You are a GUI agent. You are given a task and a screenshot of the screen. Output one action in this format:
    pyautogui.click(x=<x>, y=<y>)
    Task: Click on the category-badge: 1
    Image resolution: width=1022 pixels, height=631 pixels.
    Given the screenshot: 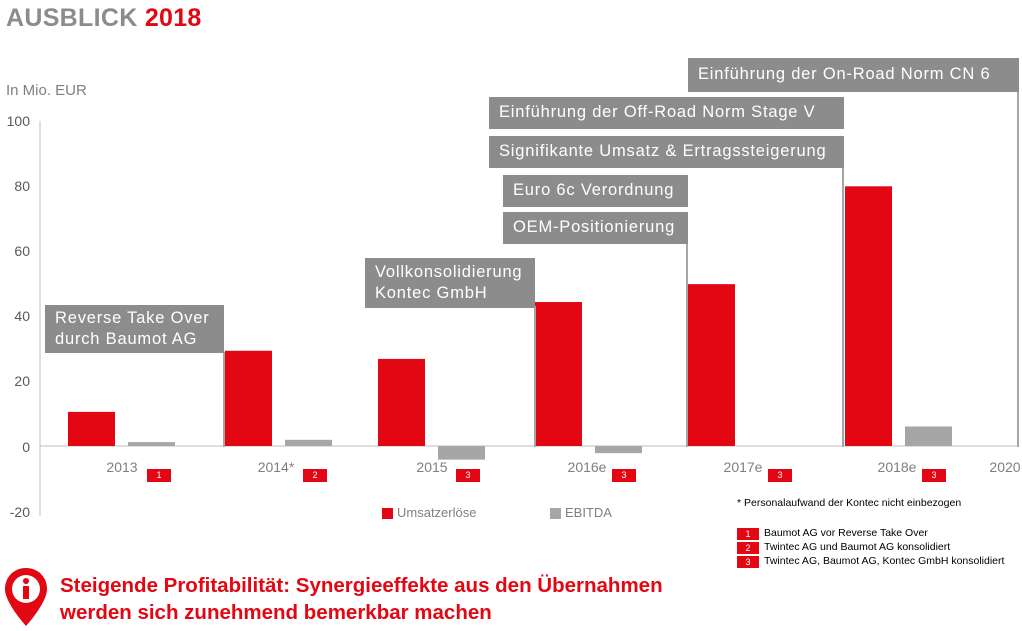 What is the action you would take?
    pyautogui.click(x=159, y=475)
    